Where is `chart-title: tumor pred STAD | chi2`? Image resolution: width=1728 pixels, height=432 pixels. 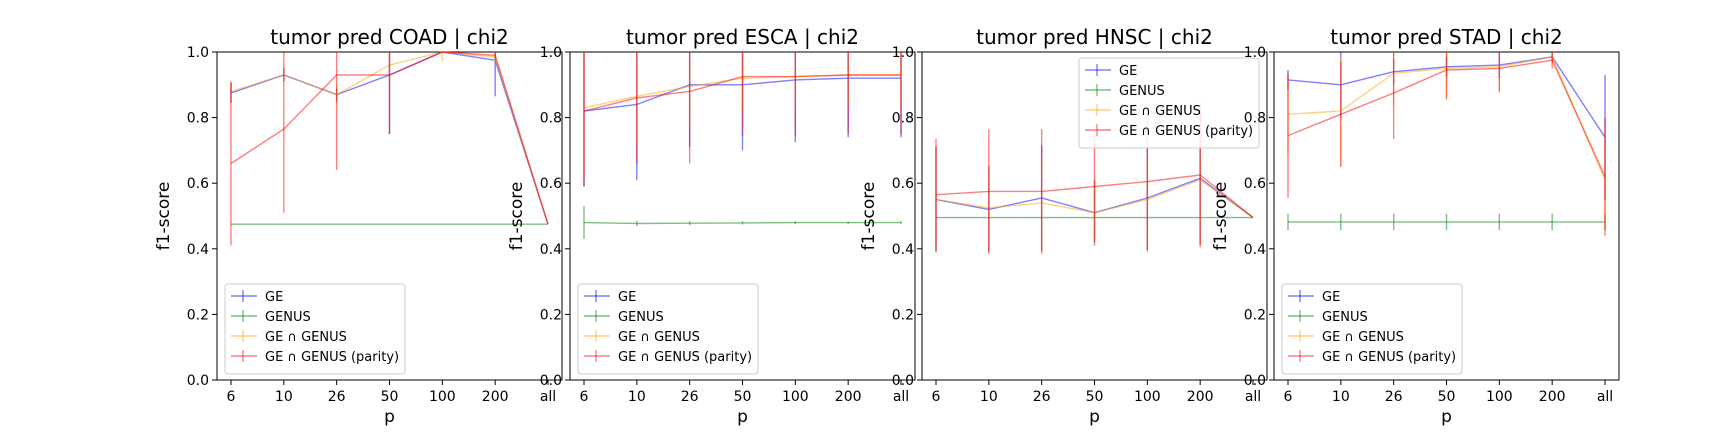
chart-title: tumor pred STAD | chi2 is located at coordinates (1446, 37).